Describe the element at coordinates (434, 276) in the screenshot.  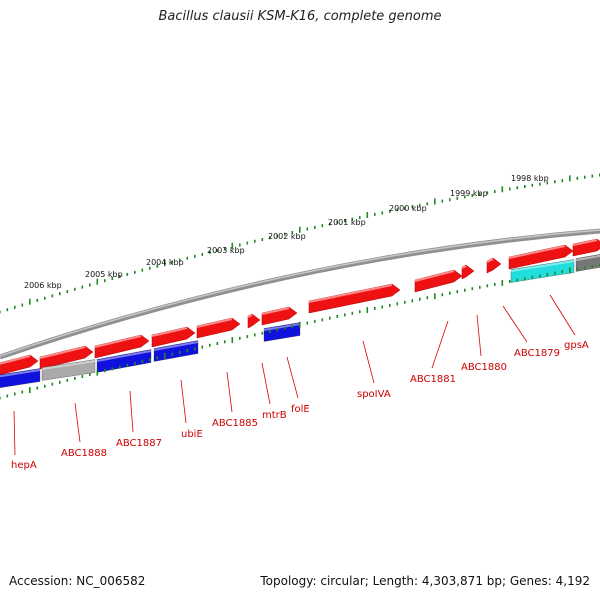
I see `gene-ABC1881-shine` at that location.